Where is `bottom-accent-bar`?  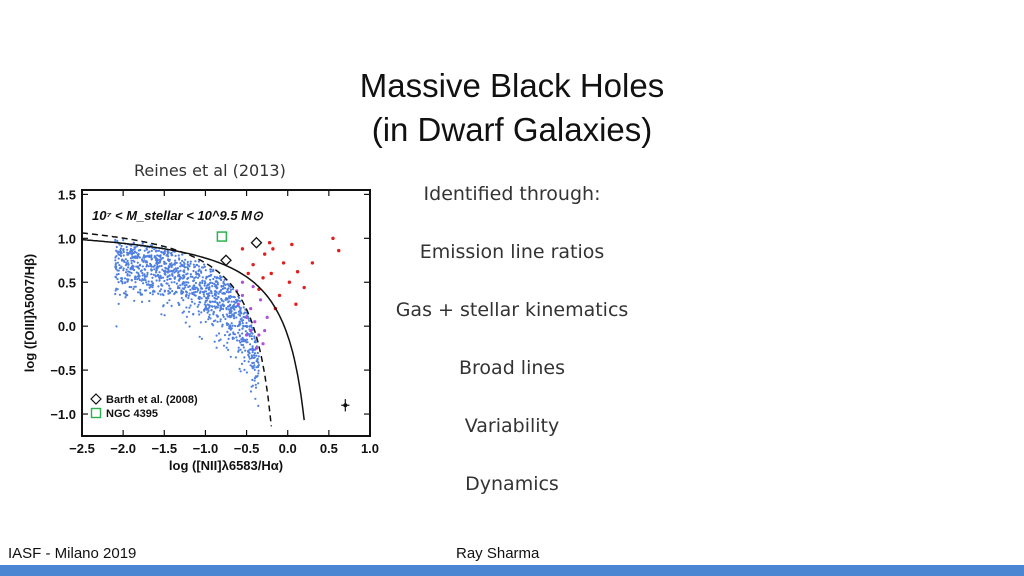 bottom-accent-bar is located at coordinates (512, 570).